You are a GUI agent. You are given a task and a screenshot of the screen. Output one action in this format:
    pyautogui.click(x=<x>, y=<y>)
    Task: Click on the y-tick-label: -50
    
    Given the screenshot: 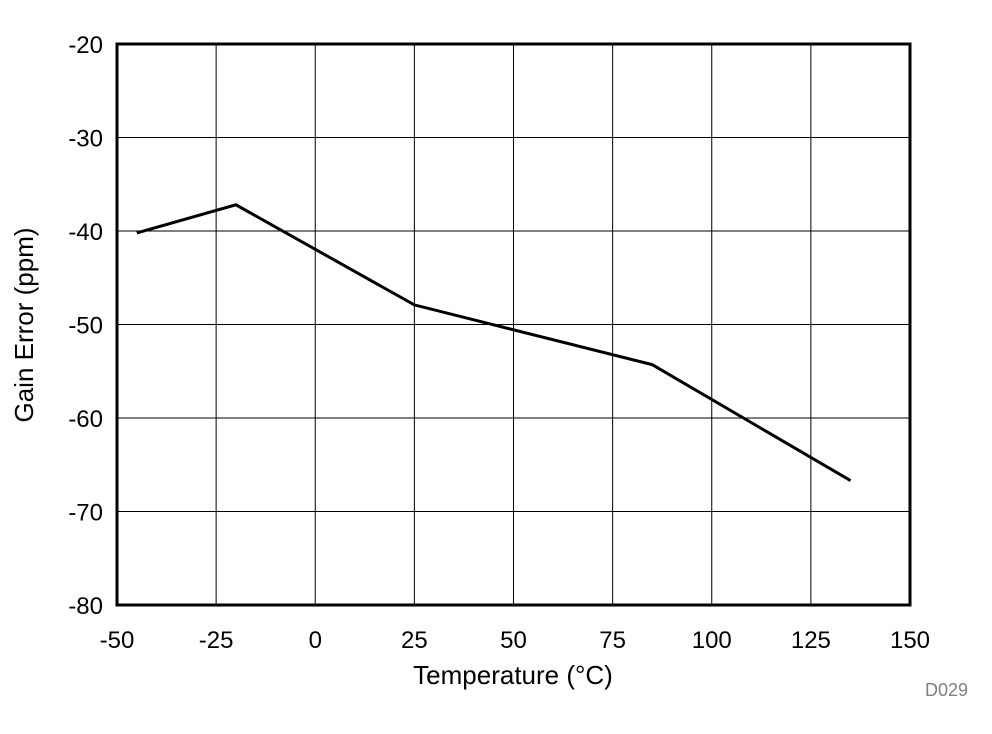 What is the action you would take?
    pyautogui.click(x=85, y=326)
    